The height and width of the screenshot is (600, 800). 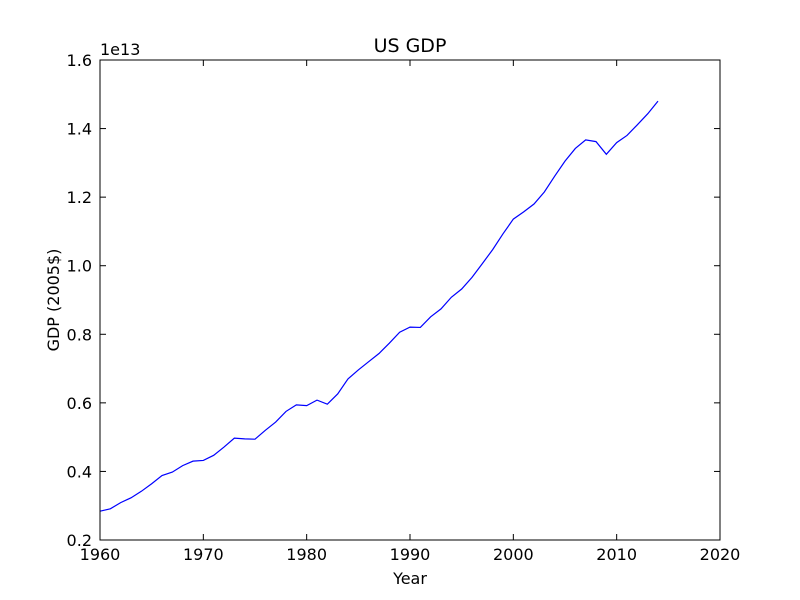 I want to click on x-tick-label: 2020, so click(x=720, y=554).